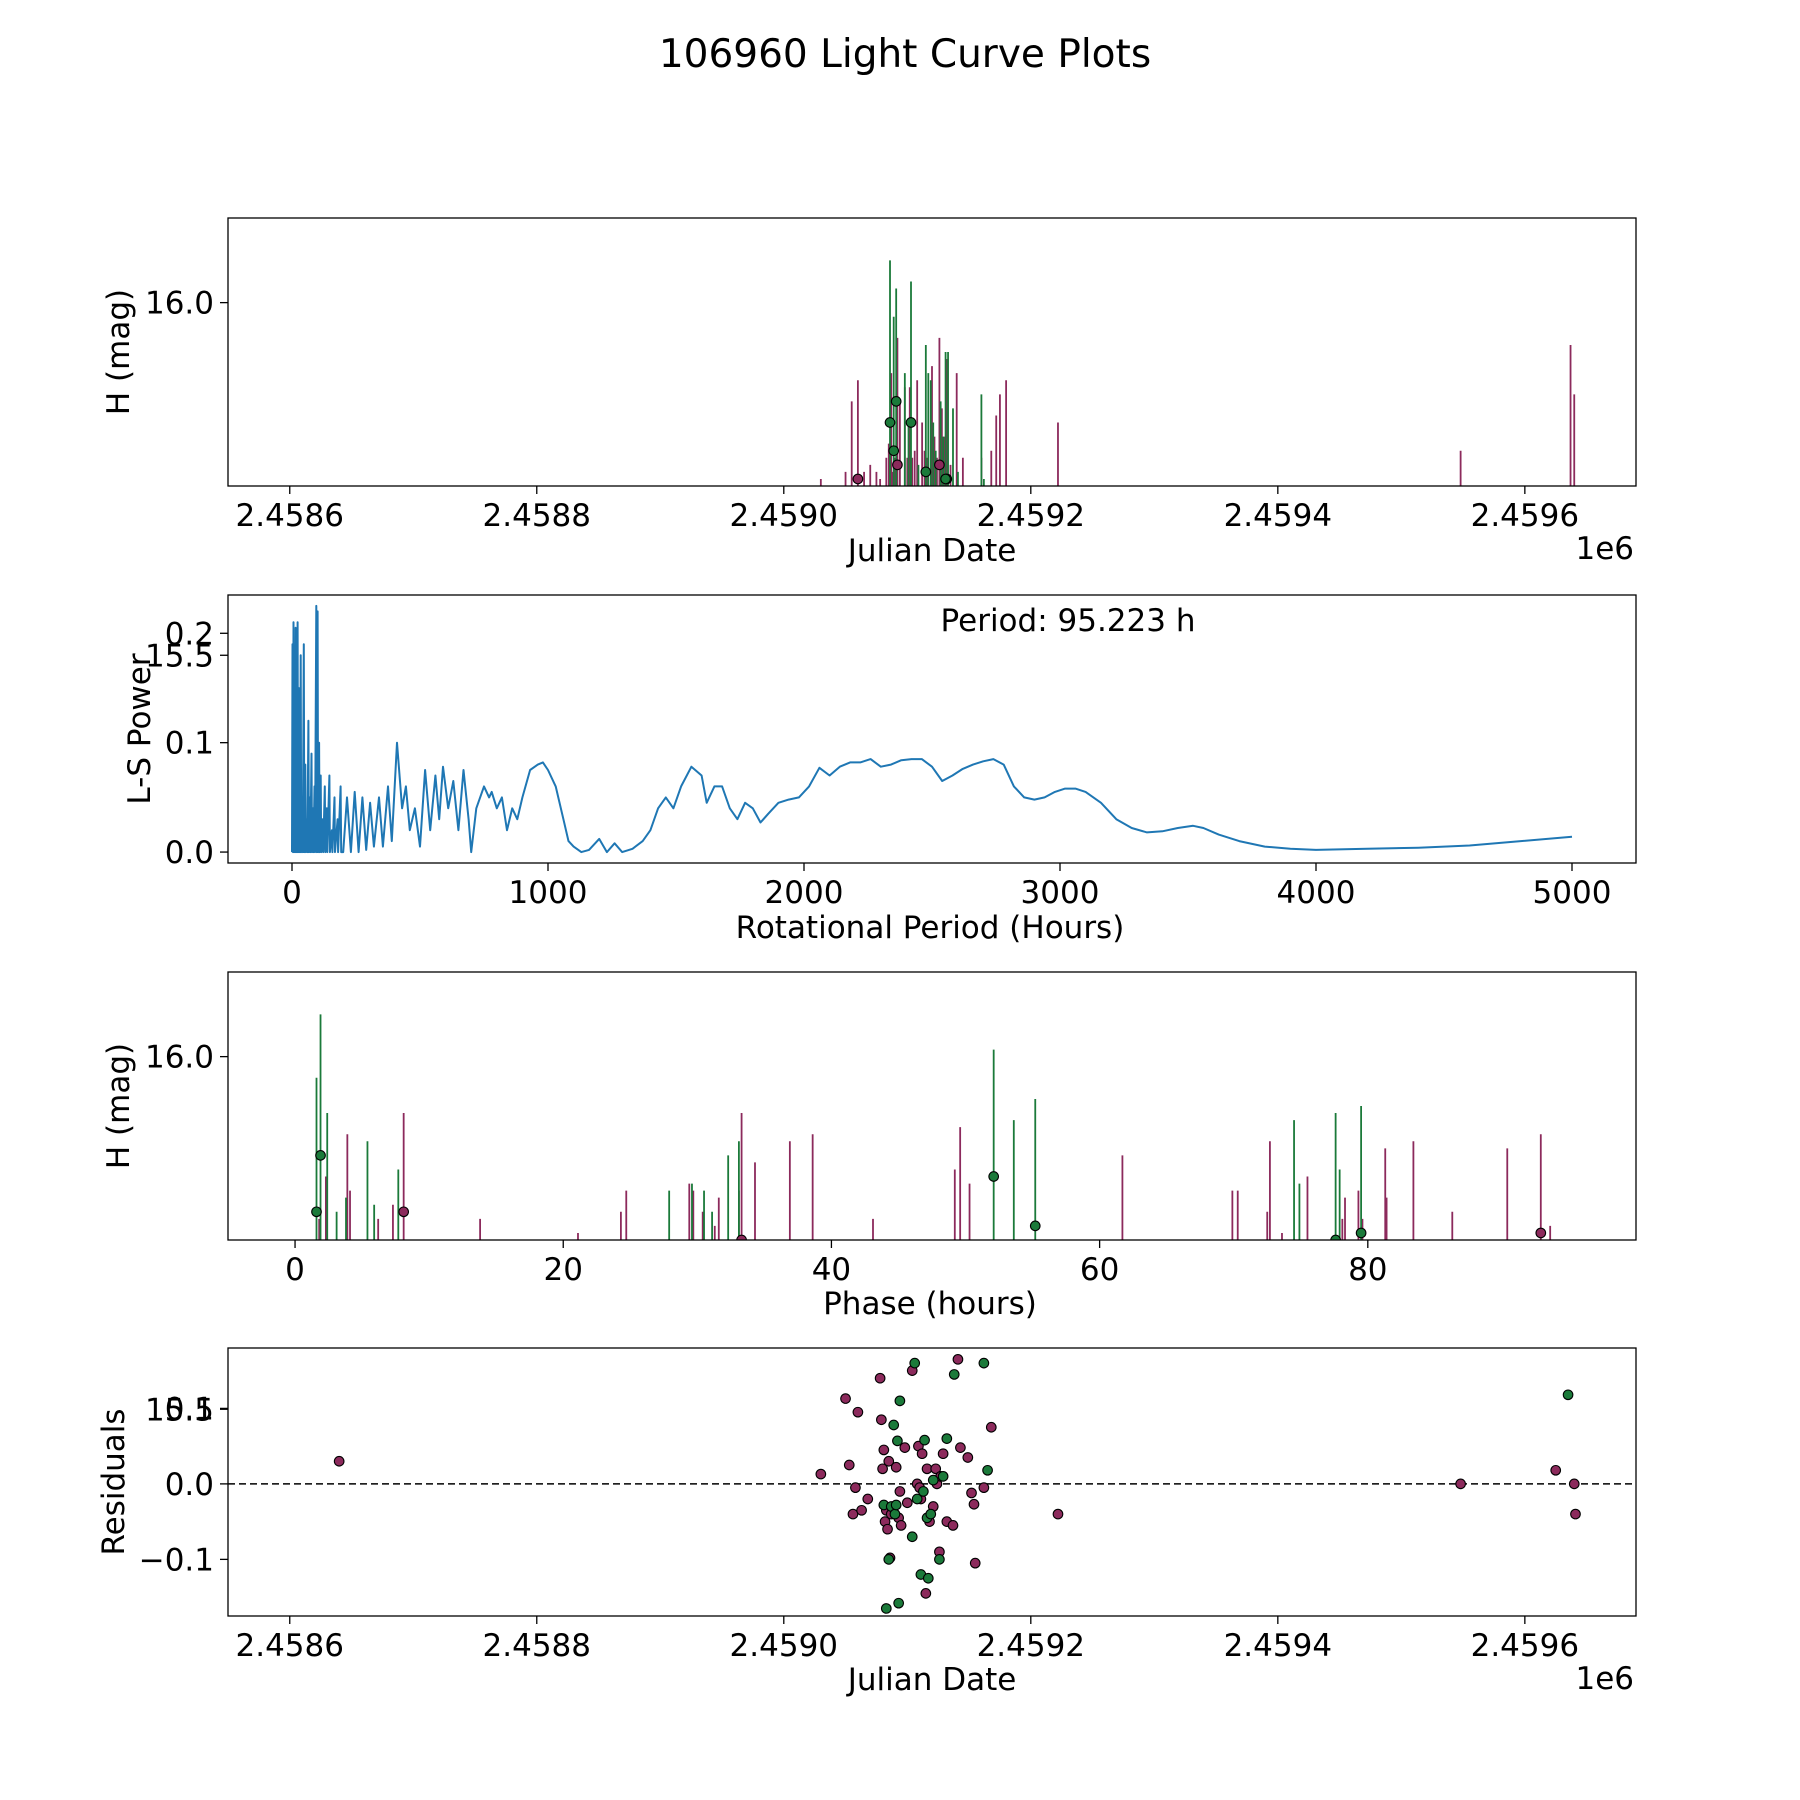 This screenshot has height=1800, width=1800. What do you see at coordinates (1316, 893) in the screenshot?
I see `x-tick-label: 4000` at bounding box center [1316, 893].